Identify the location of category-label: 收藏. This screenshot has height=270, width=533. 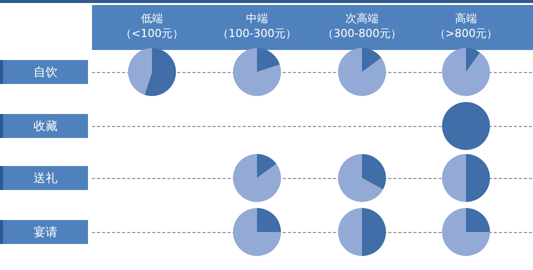
(46, 125).